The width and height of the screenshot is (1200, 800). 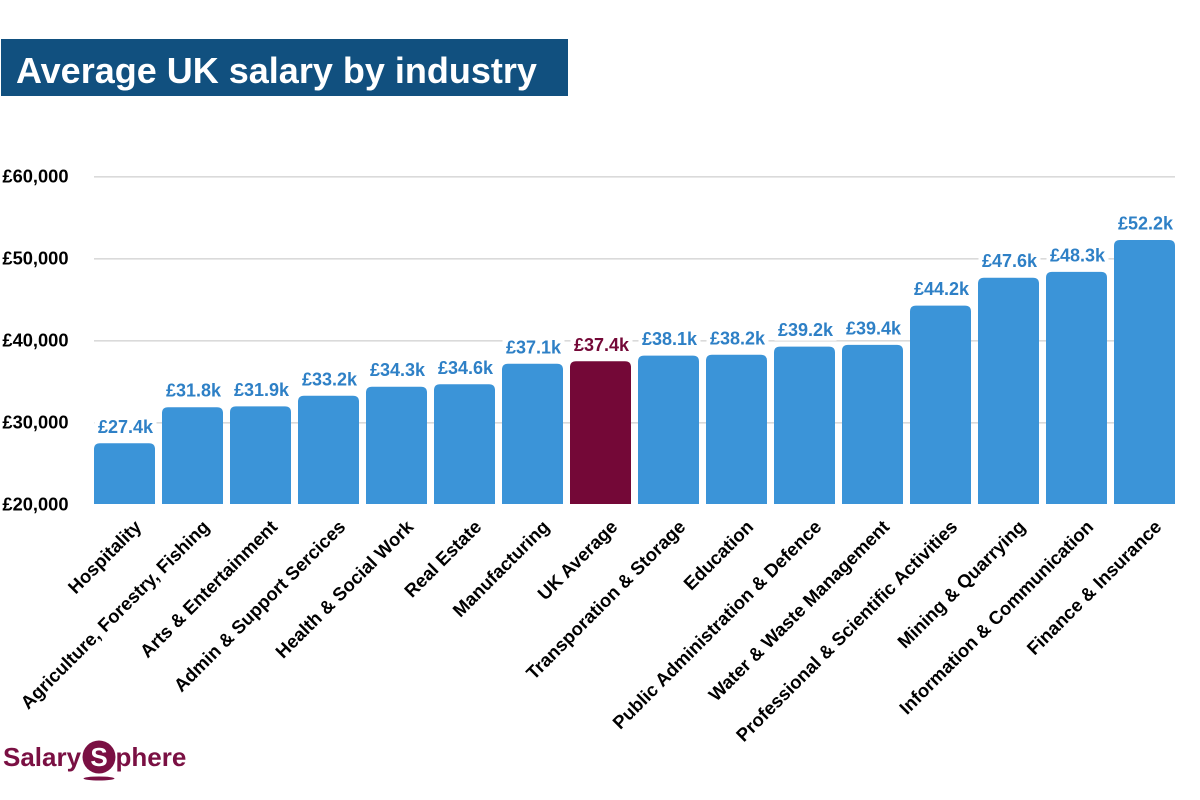 What do you see at coordinates (1146, 224) in the screenshot?
I see `svg-text: £52.2k` at bounding box center [1146, 224].